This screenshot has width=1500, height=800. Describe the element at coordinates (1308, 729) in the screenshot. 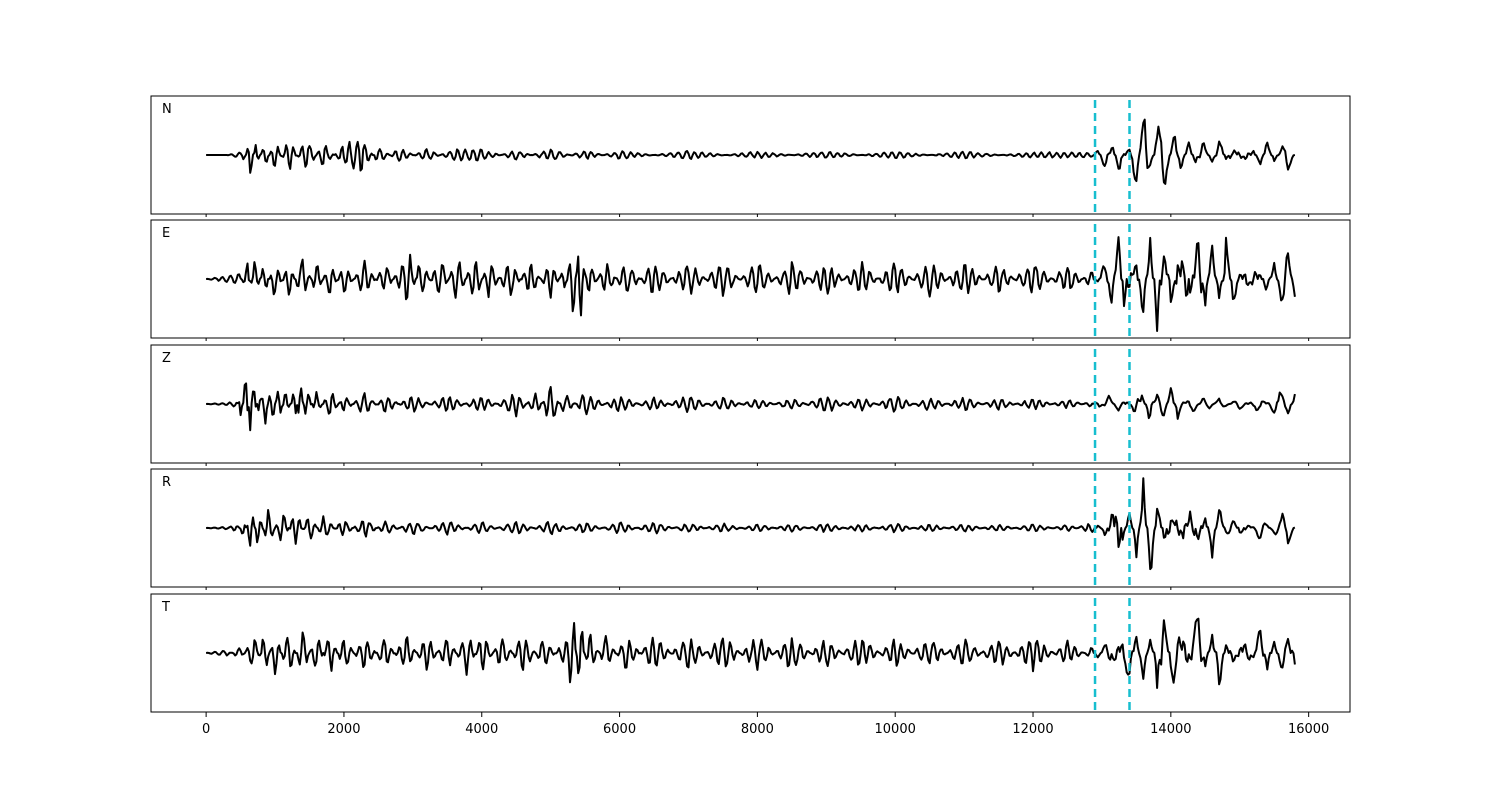

I see `x-tick-label: 16000` at that location.